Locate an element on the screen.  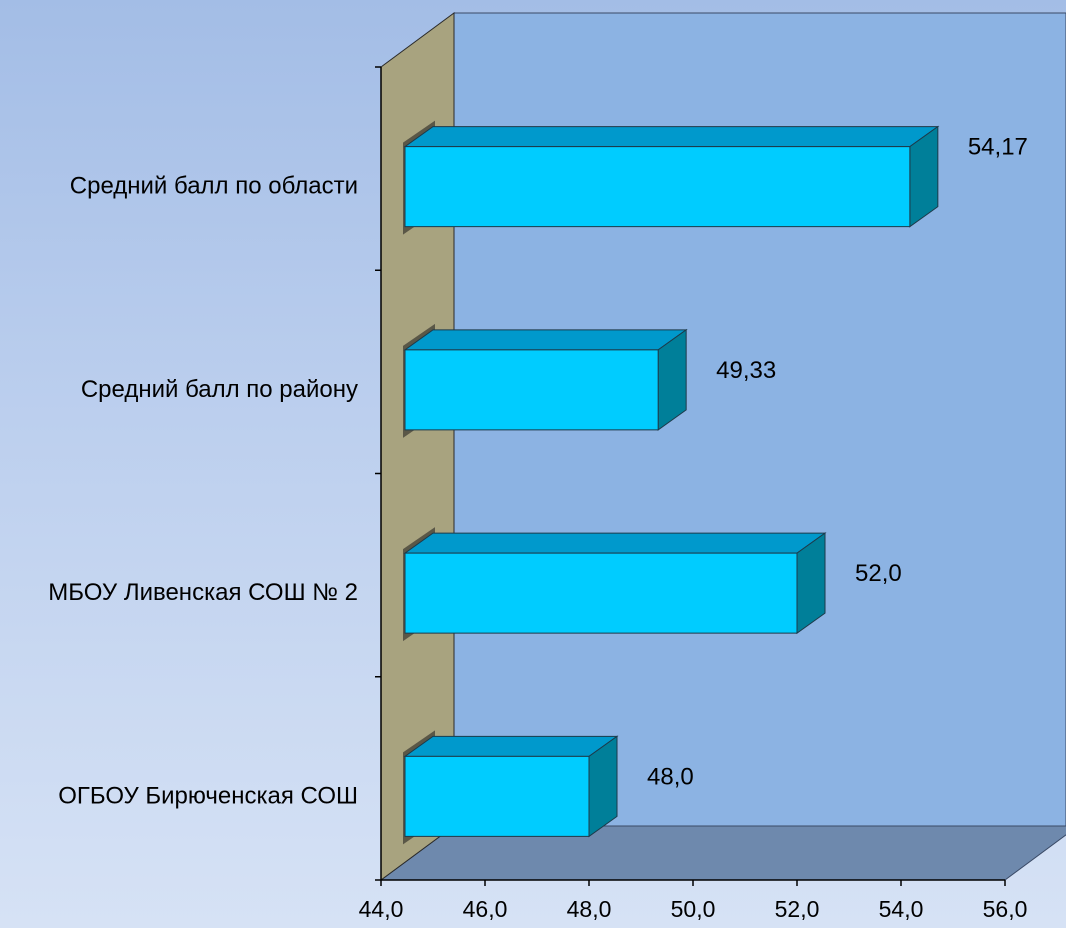
bar-data-label: 52,0 is located at coordinates (878, 573).